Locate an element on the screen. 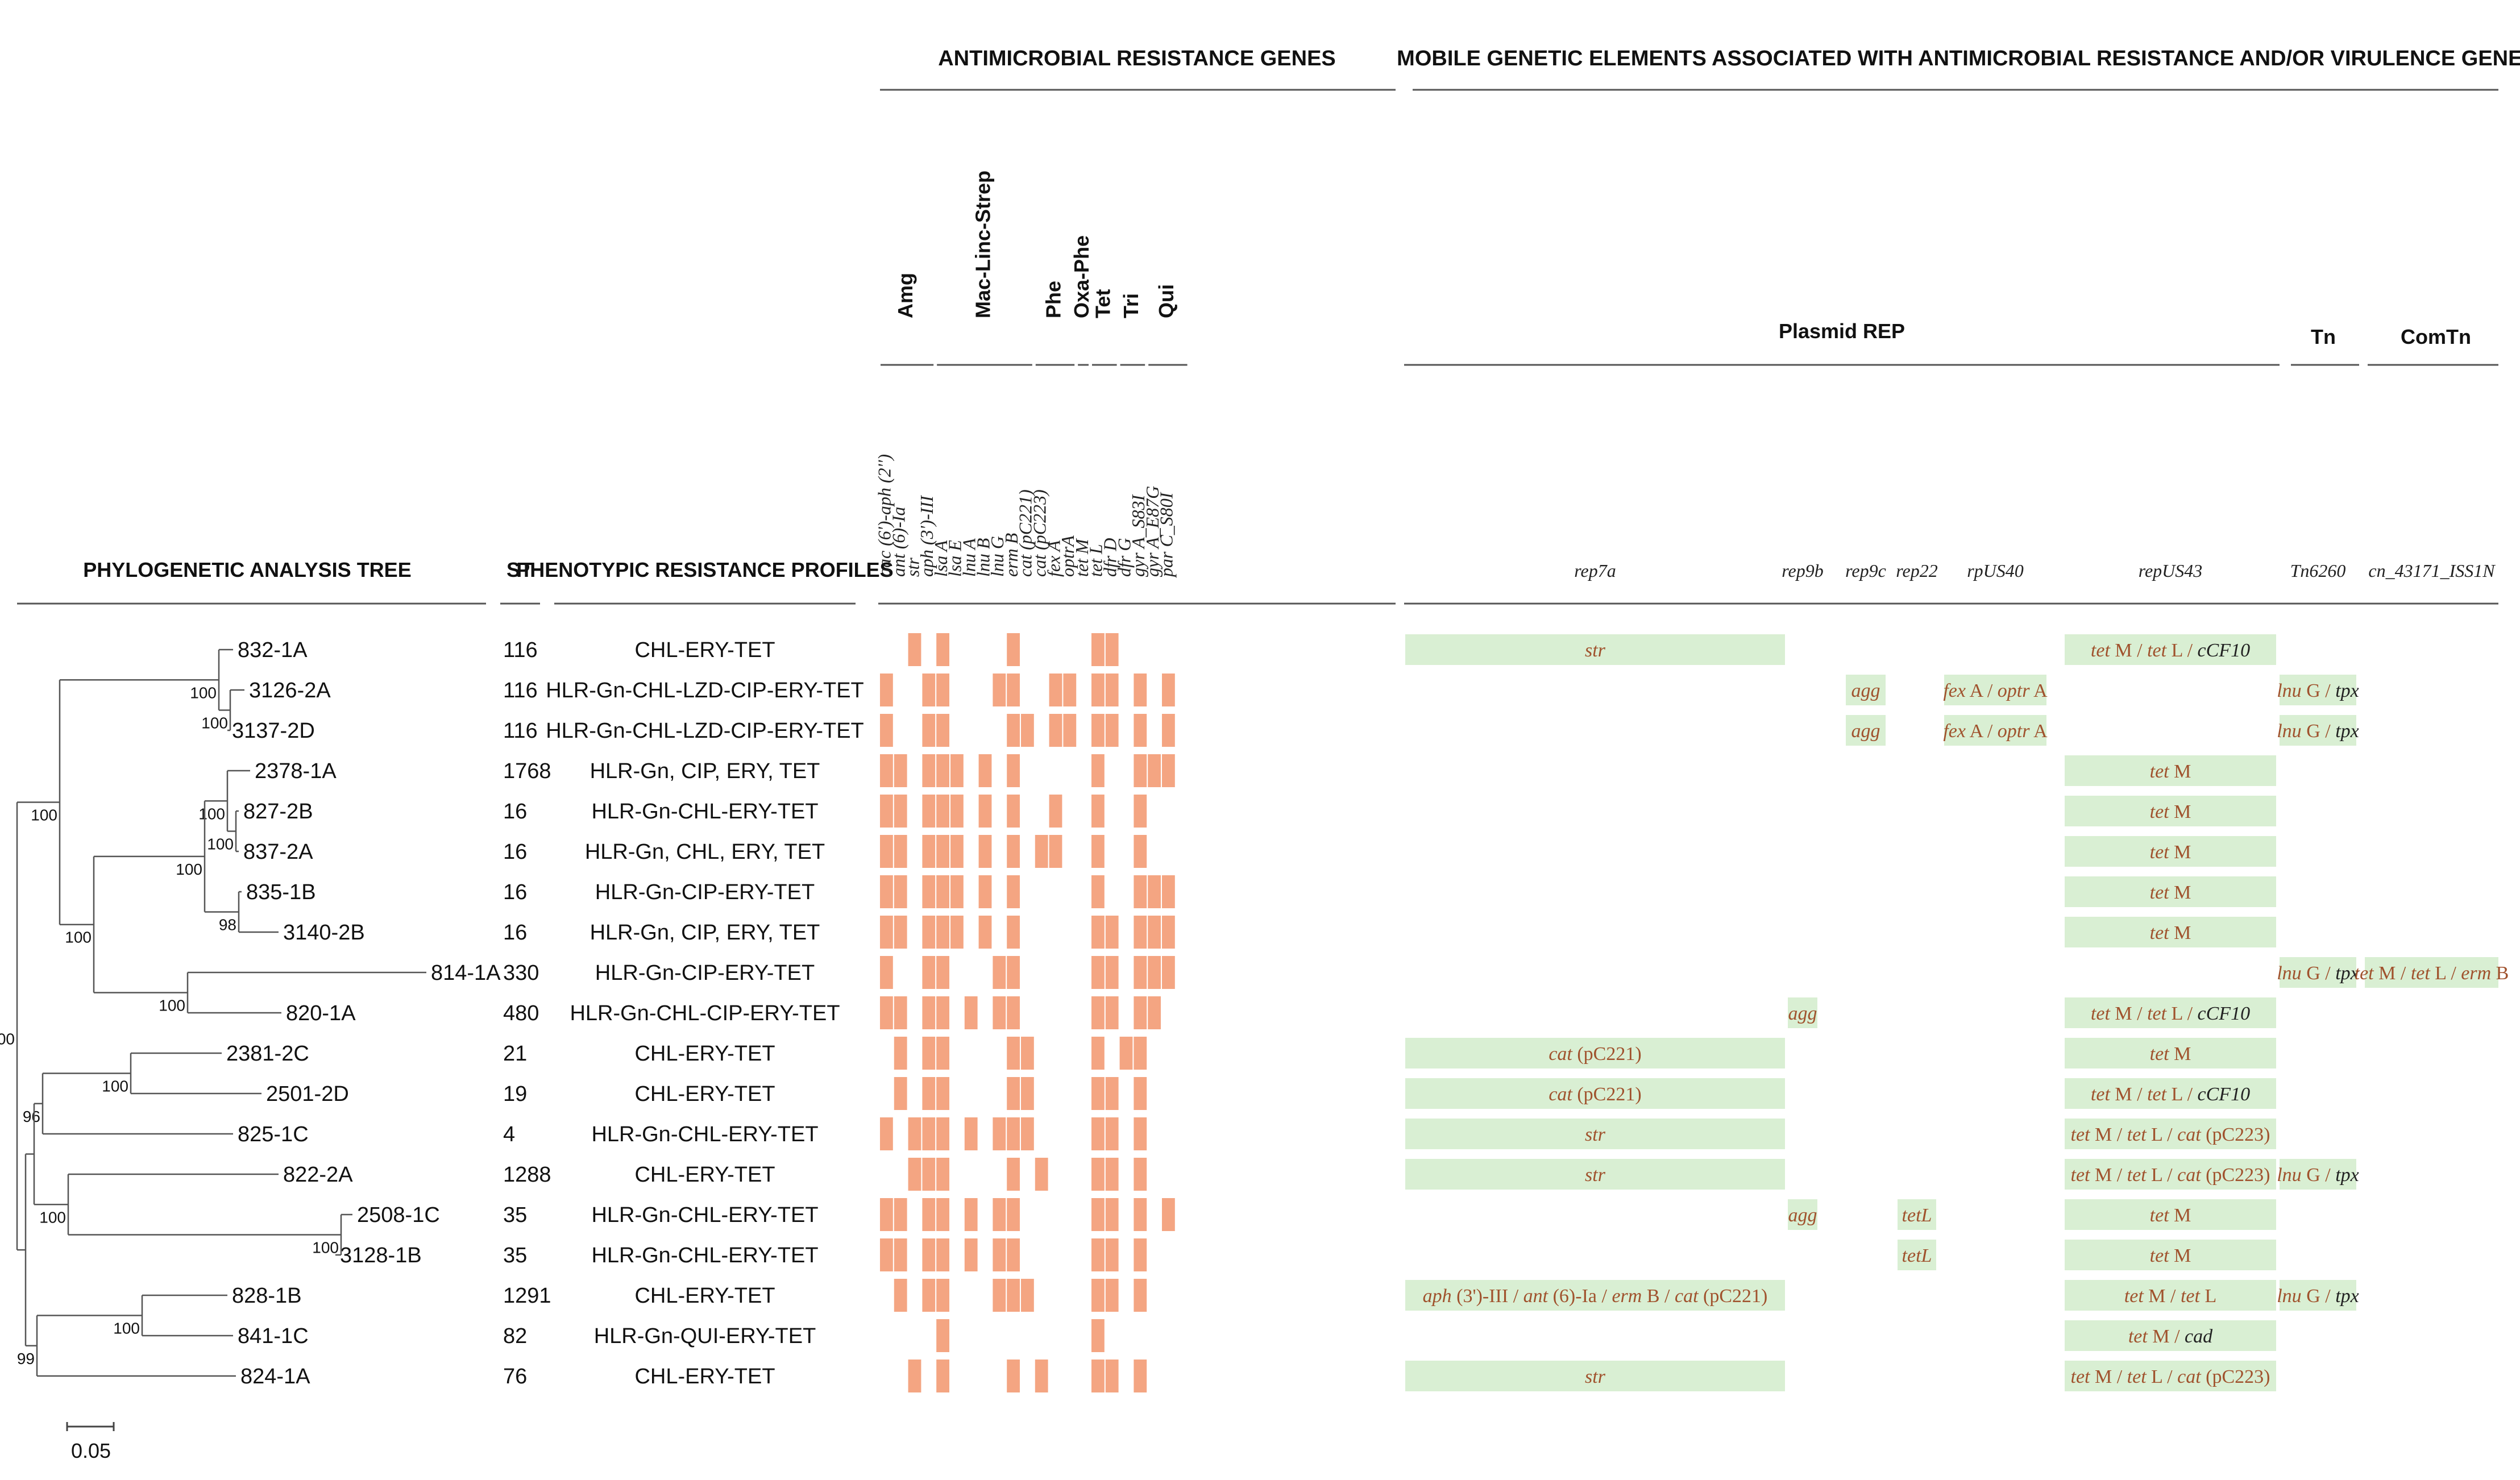  mge-column-label: rep22 is located at coordinates (1916, 570).